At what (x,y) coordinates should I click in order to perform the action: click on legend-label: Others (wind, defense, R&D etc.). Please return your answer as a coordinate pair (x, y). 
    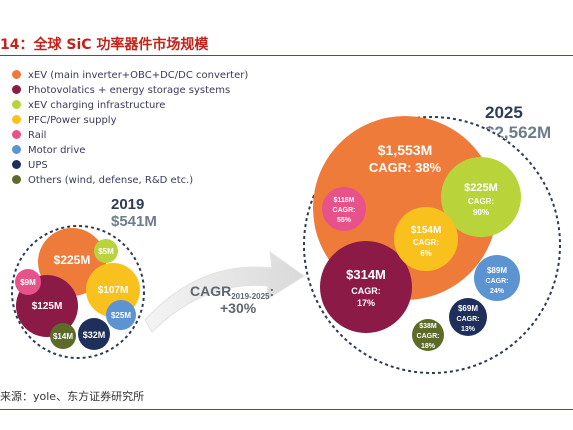
    Looking at the image, I should click on (111, 180).